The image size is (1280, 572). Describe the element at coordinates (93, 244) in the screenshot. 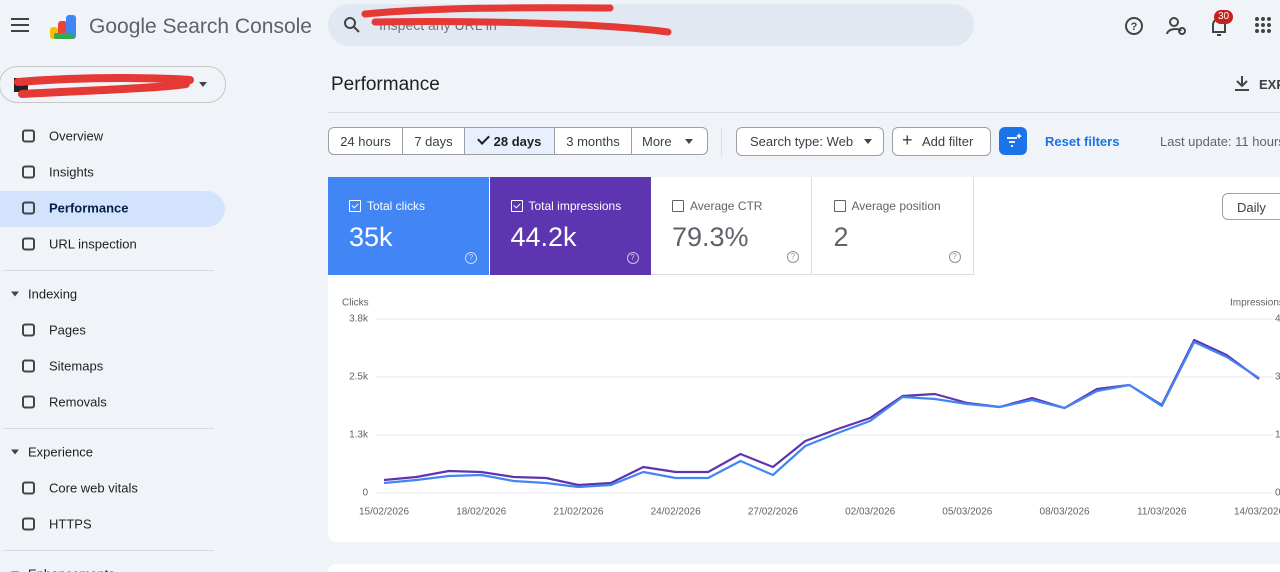

I see `nav-item: URL inspection` at that location.